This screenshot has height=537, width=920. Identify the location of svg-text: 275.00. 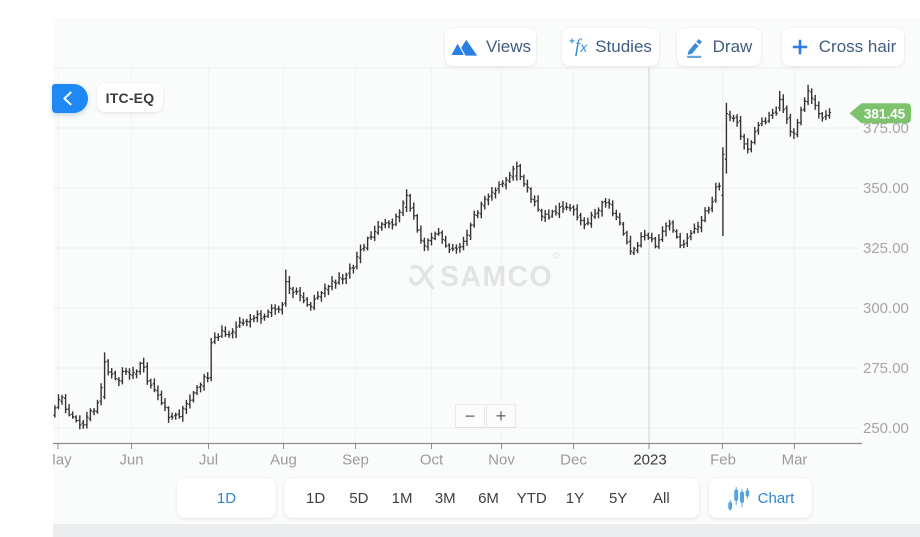
(886, 368).